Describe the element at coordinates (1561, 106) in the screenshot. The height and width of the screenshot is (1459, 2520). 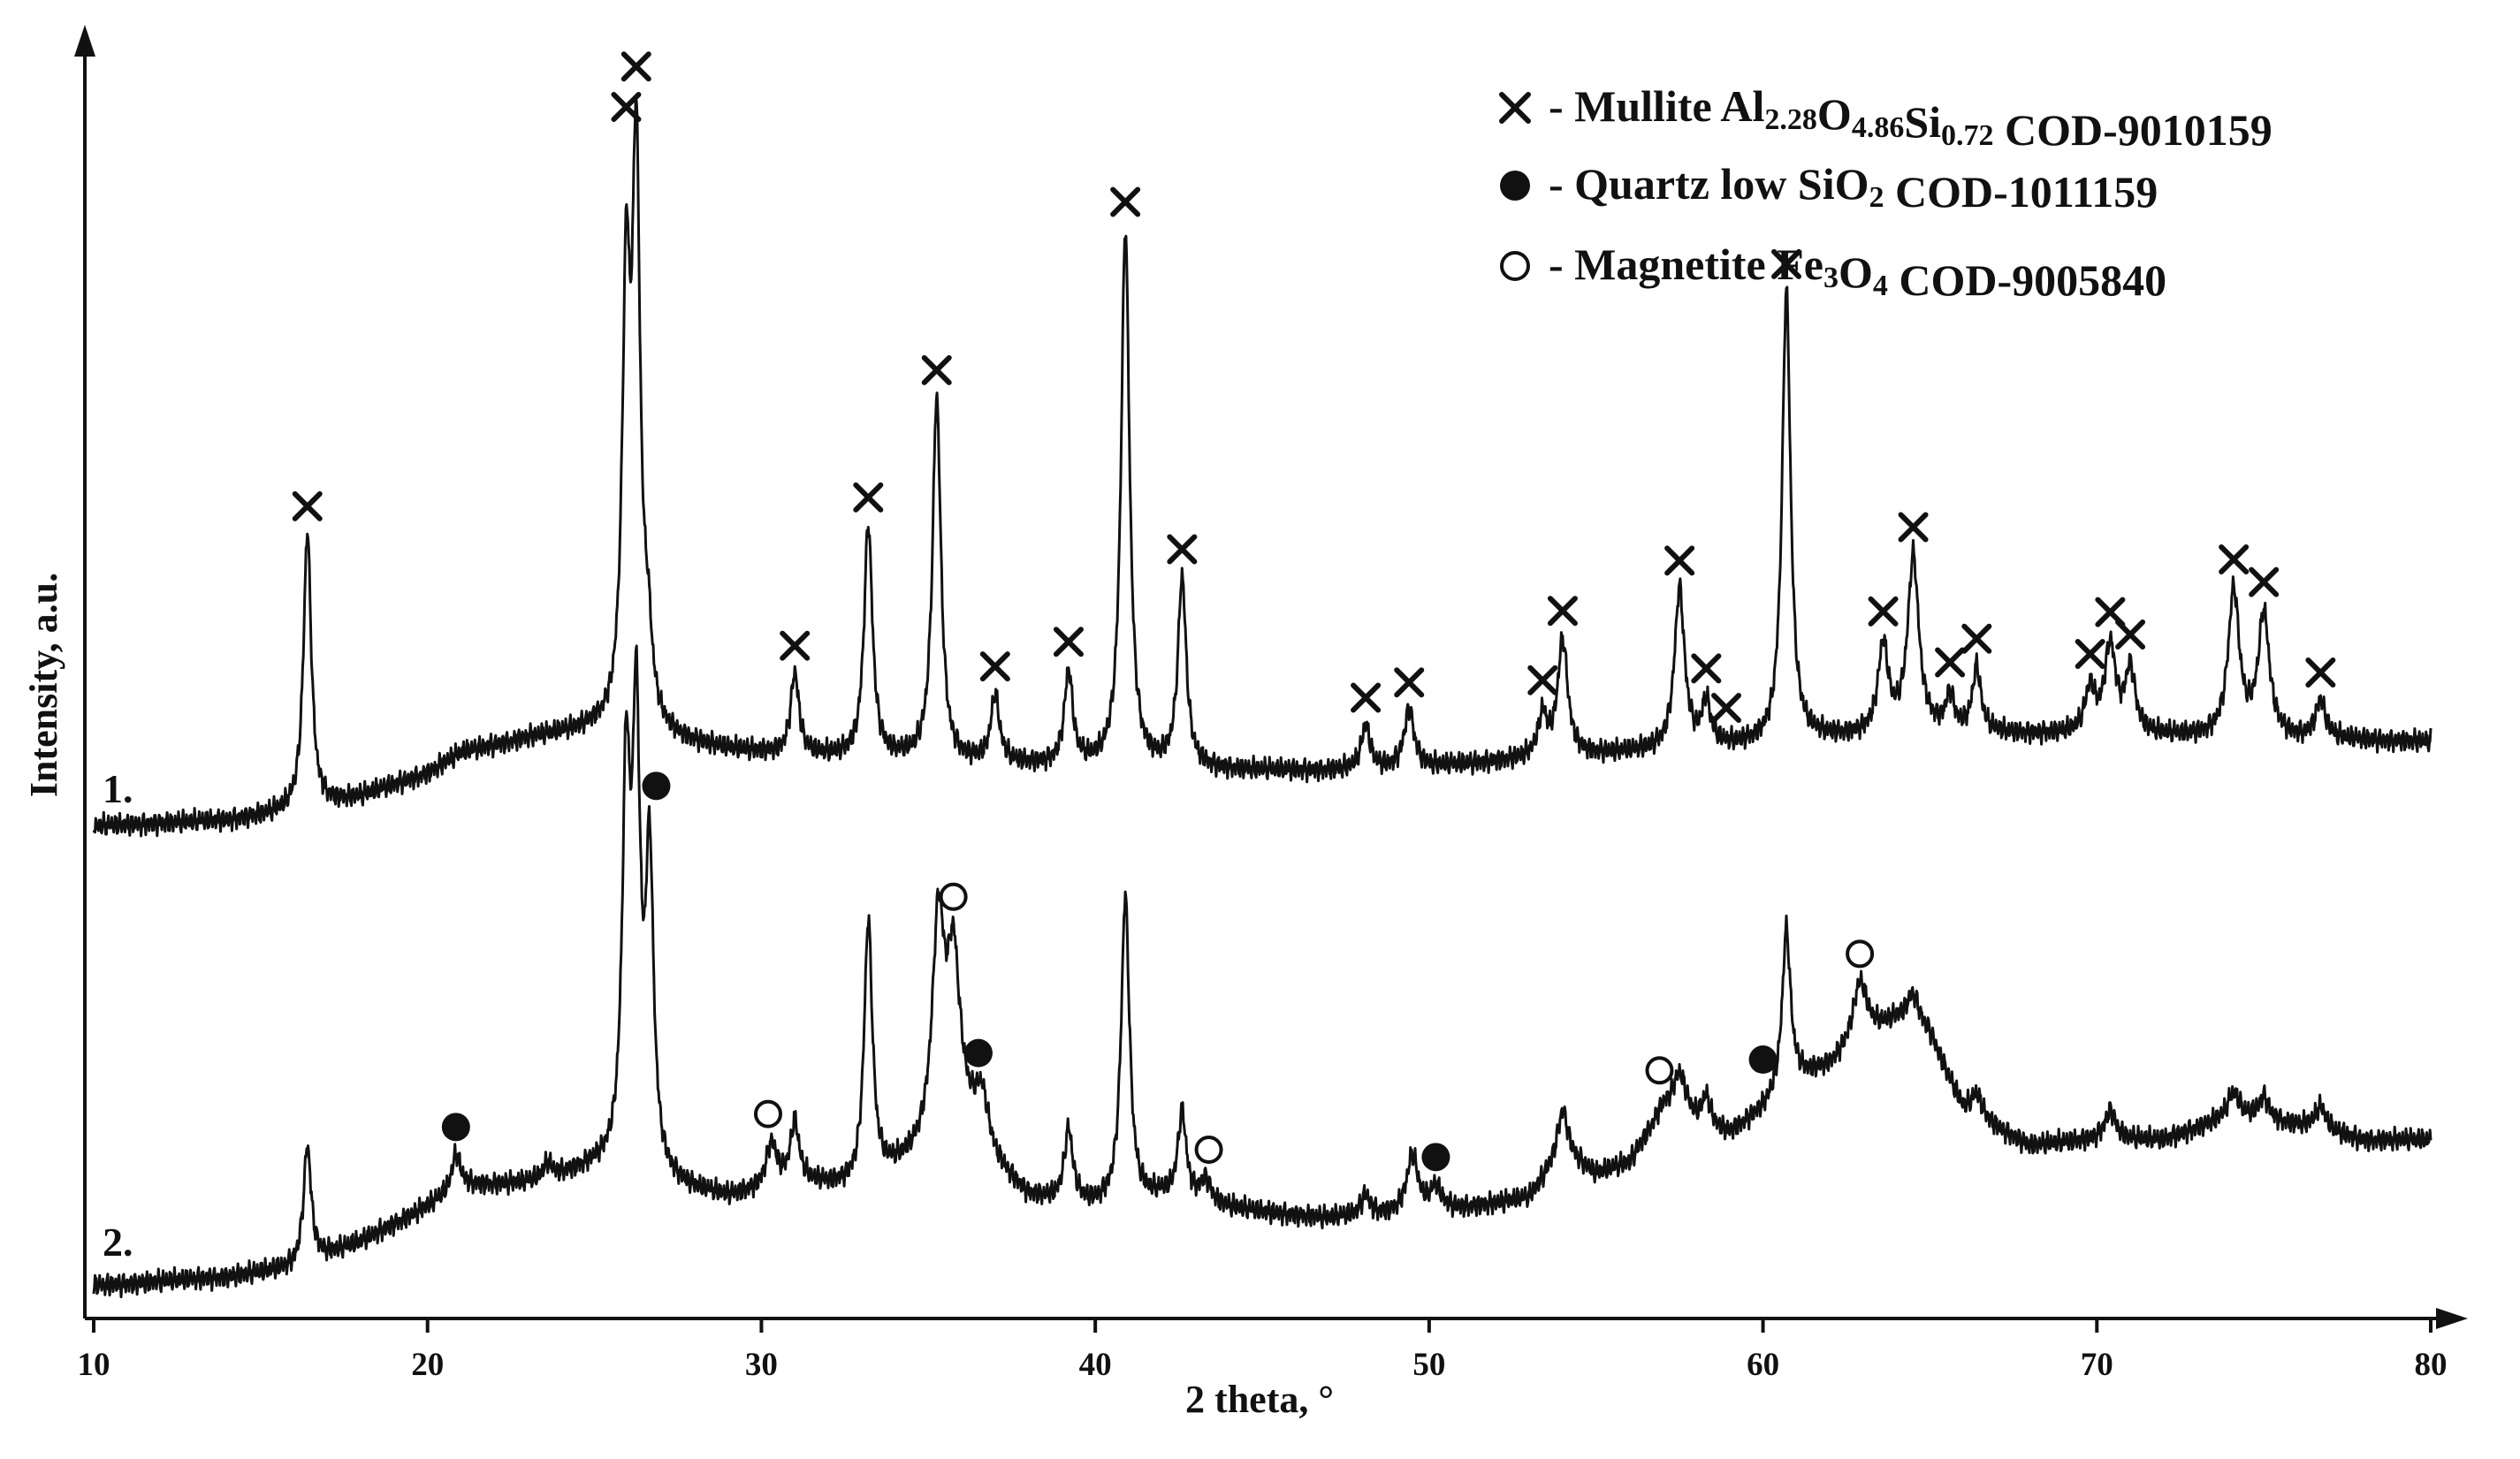
I see `legend-dash: -` at that location.